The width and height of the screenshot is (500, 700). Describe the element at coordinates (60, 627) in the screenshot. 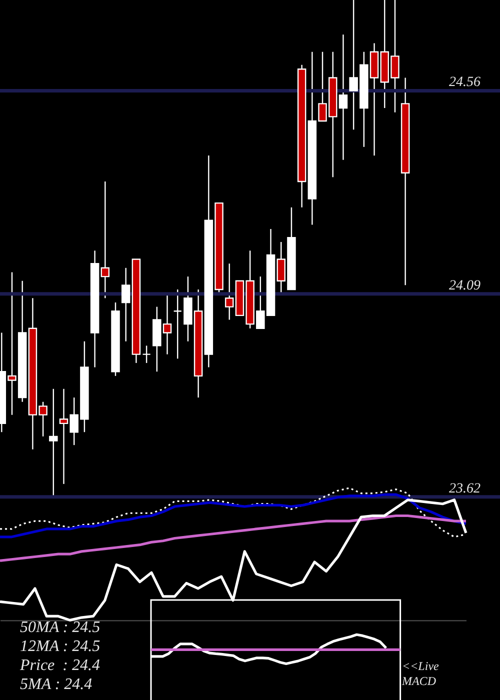

I see `annotation: 50MA : 24.5` at that location.